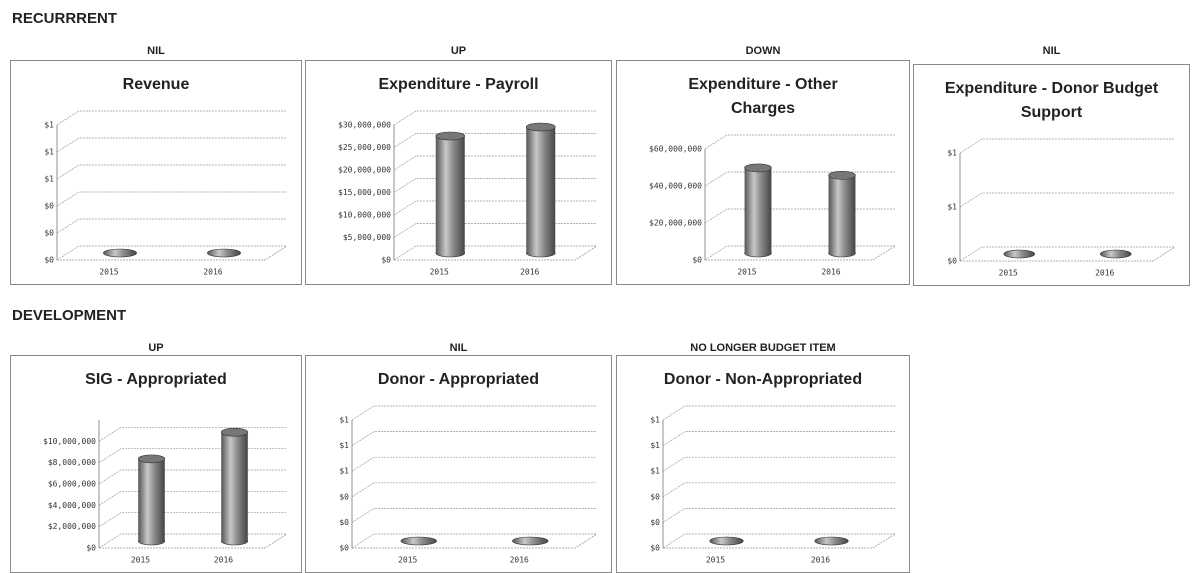  Describe the element at coordinates (364, 147) in the screenshot. I see `y-tick-label: $25,000,000` at that location.